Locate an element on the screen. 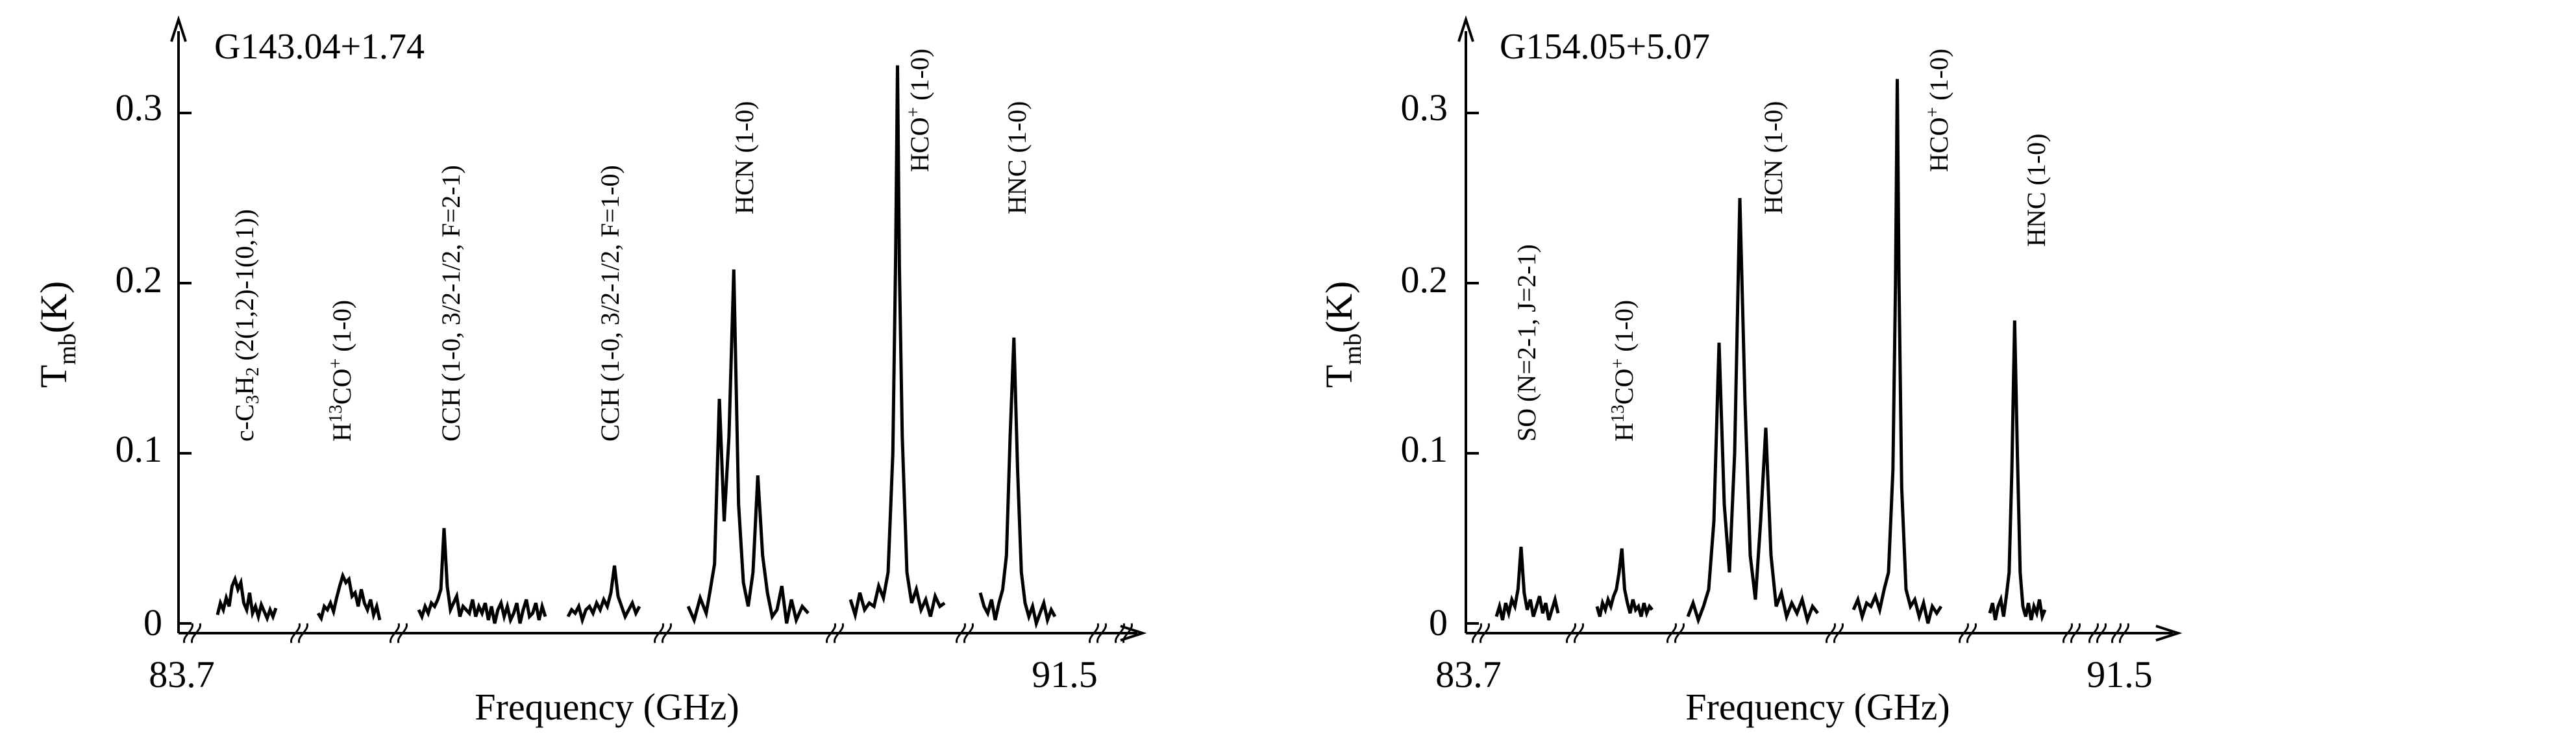 This screenshot has height=739, width=2576. line-label-cch-f10: CCH (1-0, 3/2-1/2, F=1-0) is located at coordinates (610, 303).